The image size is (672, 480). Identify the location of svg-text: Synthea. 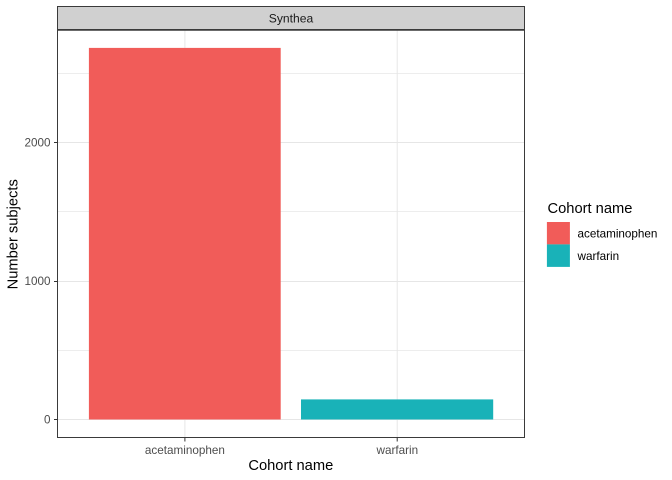
(291, 18).